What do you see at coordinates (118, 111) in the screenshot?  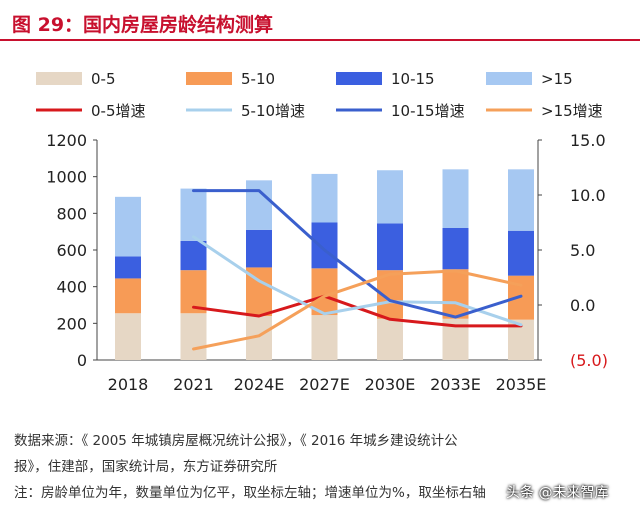 I see `legend-label: 0-5增速` at bounding box center [118, 111].